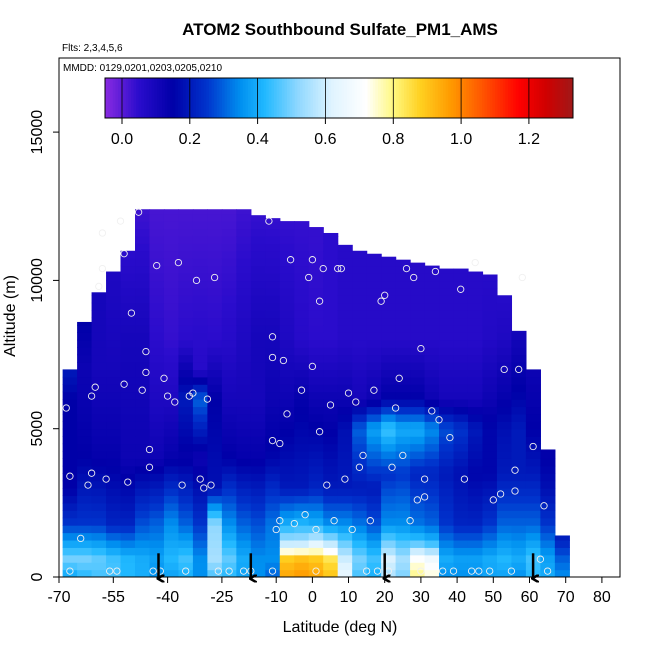 The height and width of the screenshot is (650, 650). I want to click on x-tick-label: 50, so click(493, 597).